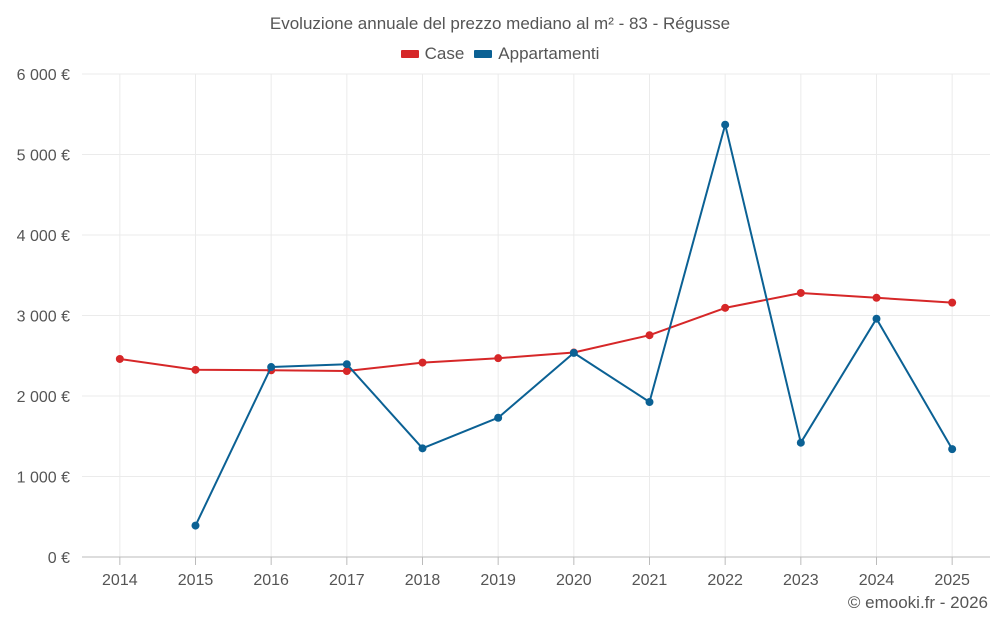 This screenshot has height=625, width=1000. What do you see at coordinates (649, 335) in the screenshot?
I see `data-point-case-2021` at bounding box center [649, 335].